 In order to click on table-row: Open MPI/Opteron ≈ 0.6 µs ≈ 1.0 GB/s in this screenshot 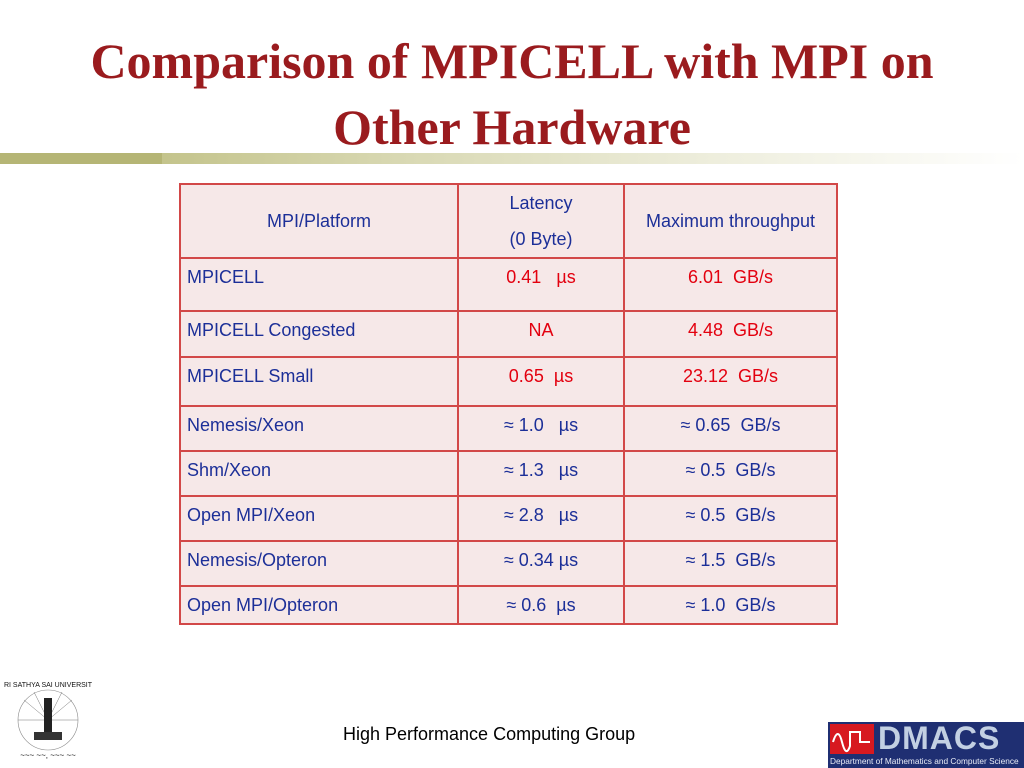, I will do `click(508, 605)`.